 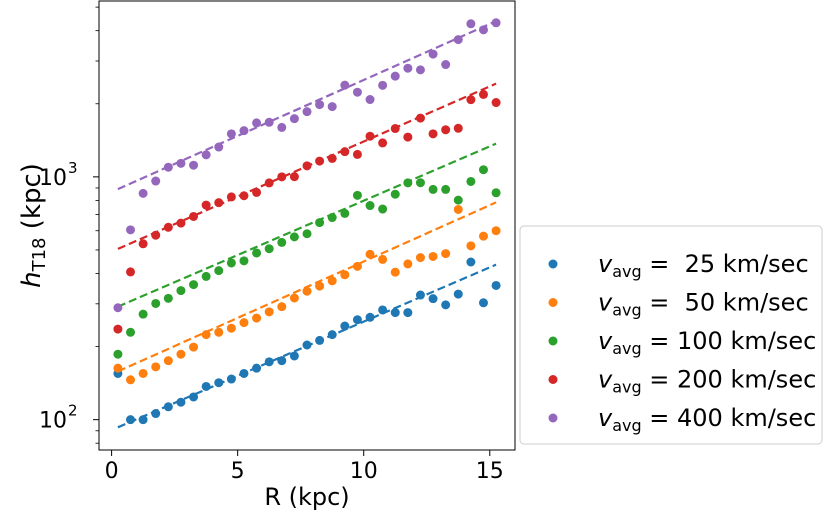 I want to click on legend-label: vavg = 200 km/sec, so click(x=707, y=381).